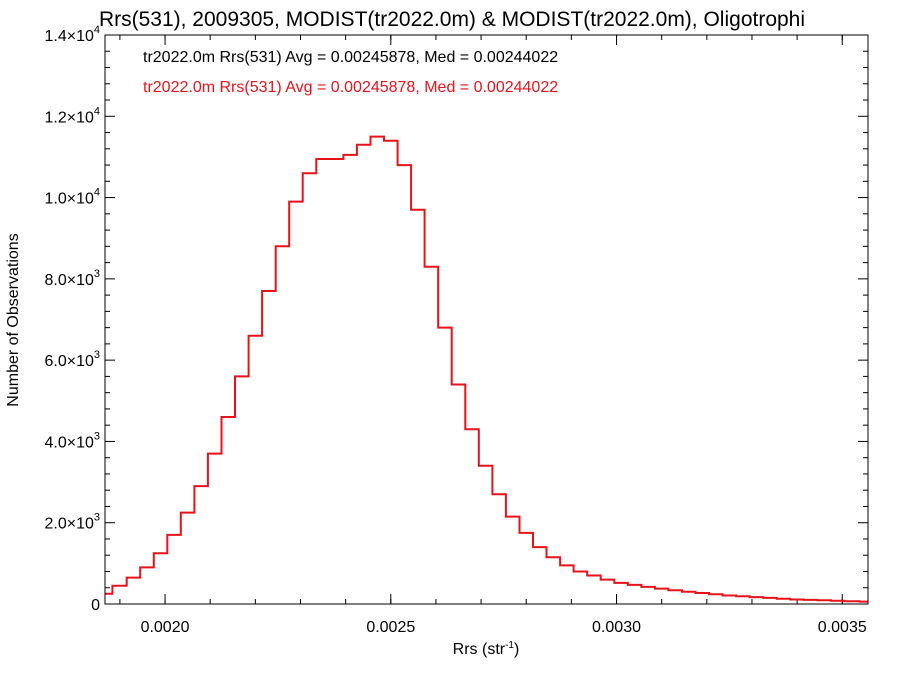 This screenshot has height=675, width=900. I want to click on y-tick-label-mantissa: 2.0×10, so click(68, 524).